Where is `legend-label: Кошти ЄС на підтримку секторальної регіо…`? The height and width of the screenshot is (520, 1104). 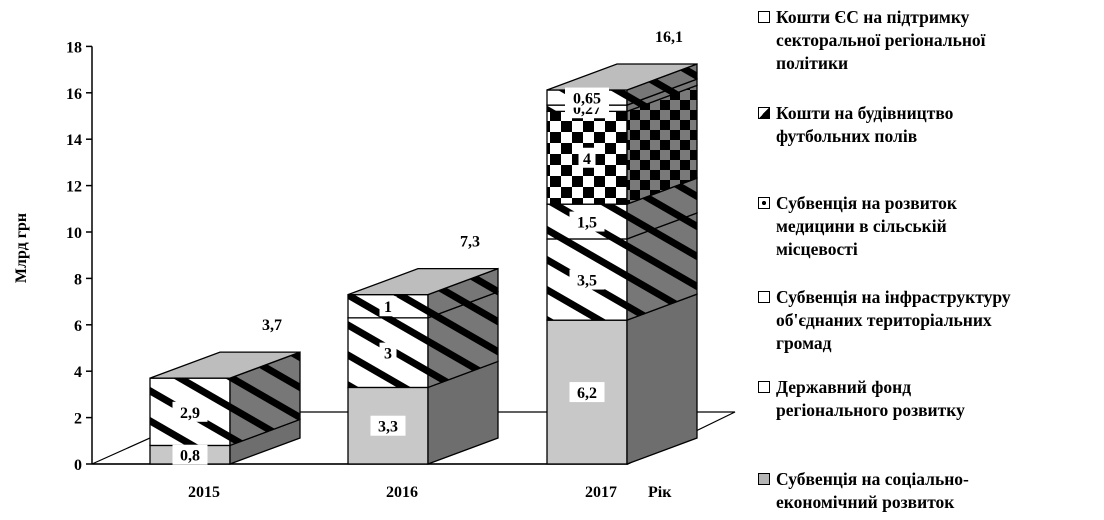
legend-label: Кошти ЄС на підтримку секторальної регіо… is located at coordinates (881, 40).